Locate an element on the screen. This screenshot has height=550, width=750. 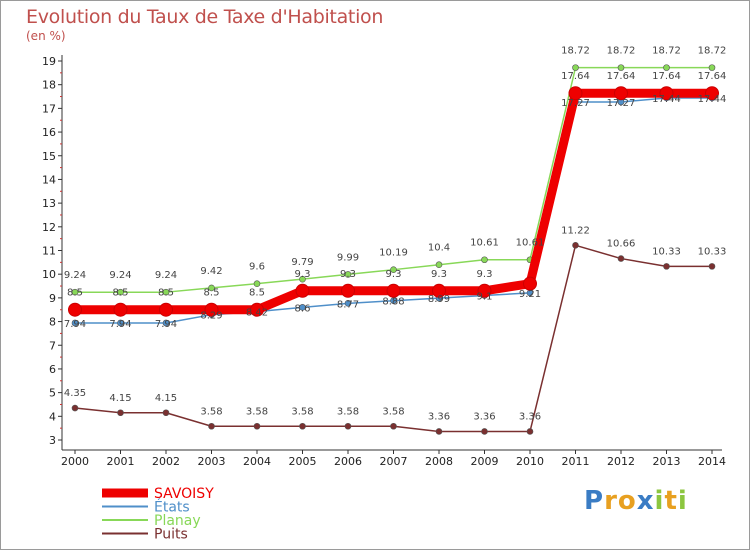
data-label: 17.27 is located at coordinates (621, 103).